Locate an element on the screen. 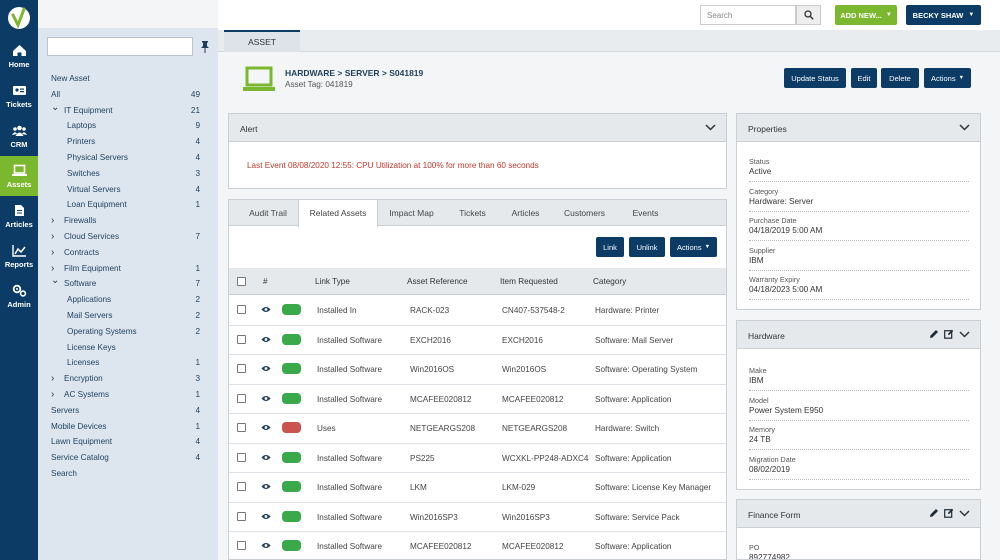  col-category: Category is located at coordinates (610, 281).